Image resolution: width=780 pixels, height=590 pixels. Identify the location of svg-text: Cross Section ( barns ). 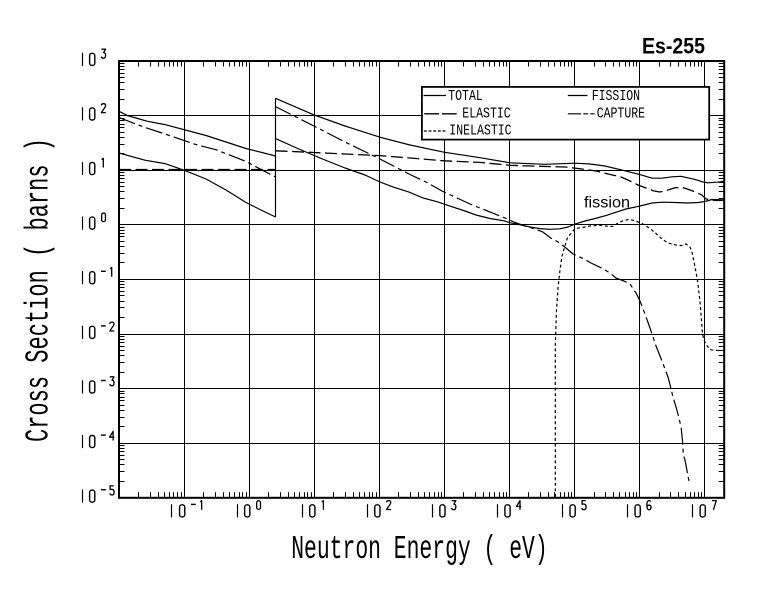
(39, 290).